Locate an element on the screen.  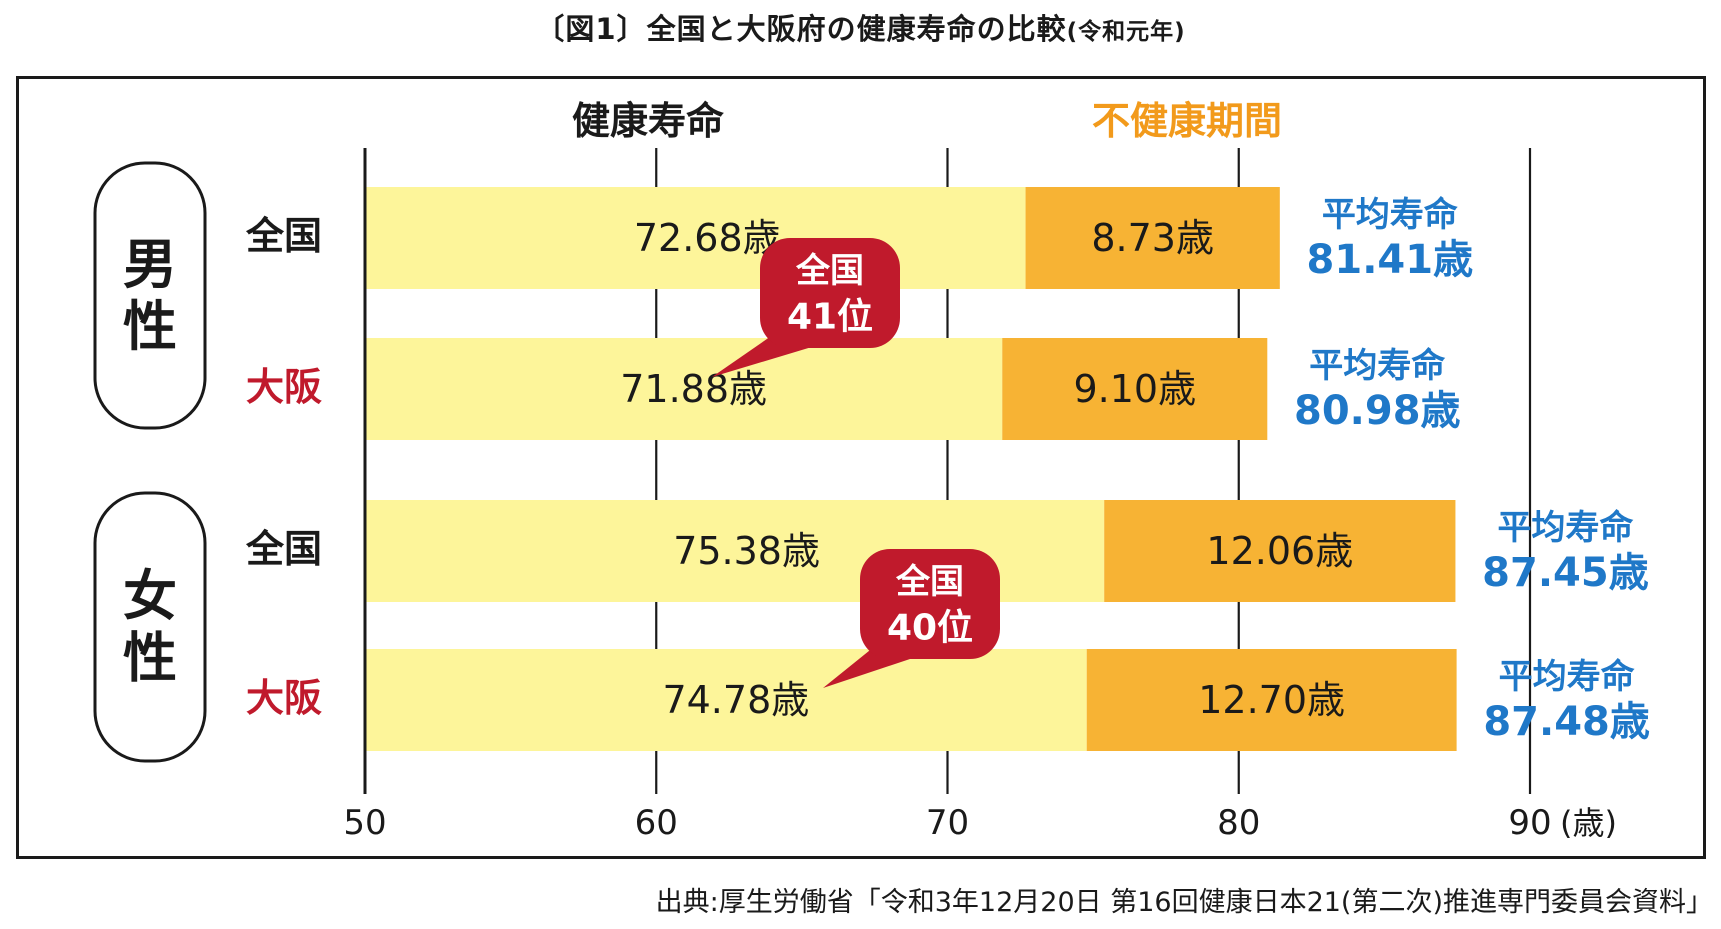
group-label-0-1: 性 is located at coordinates (150, 326).